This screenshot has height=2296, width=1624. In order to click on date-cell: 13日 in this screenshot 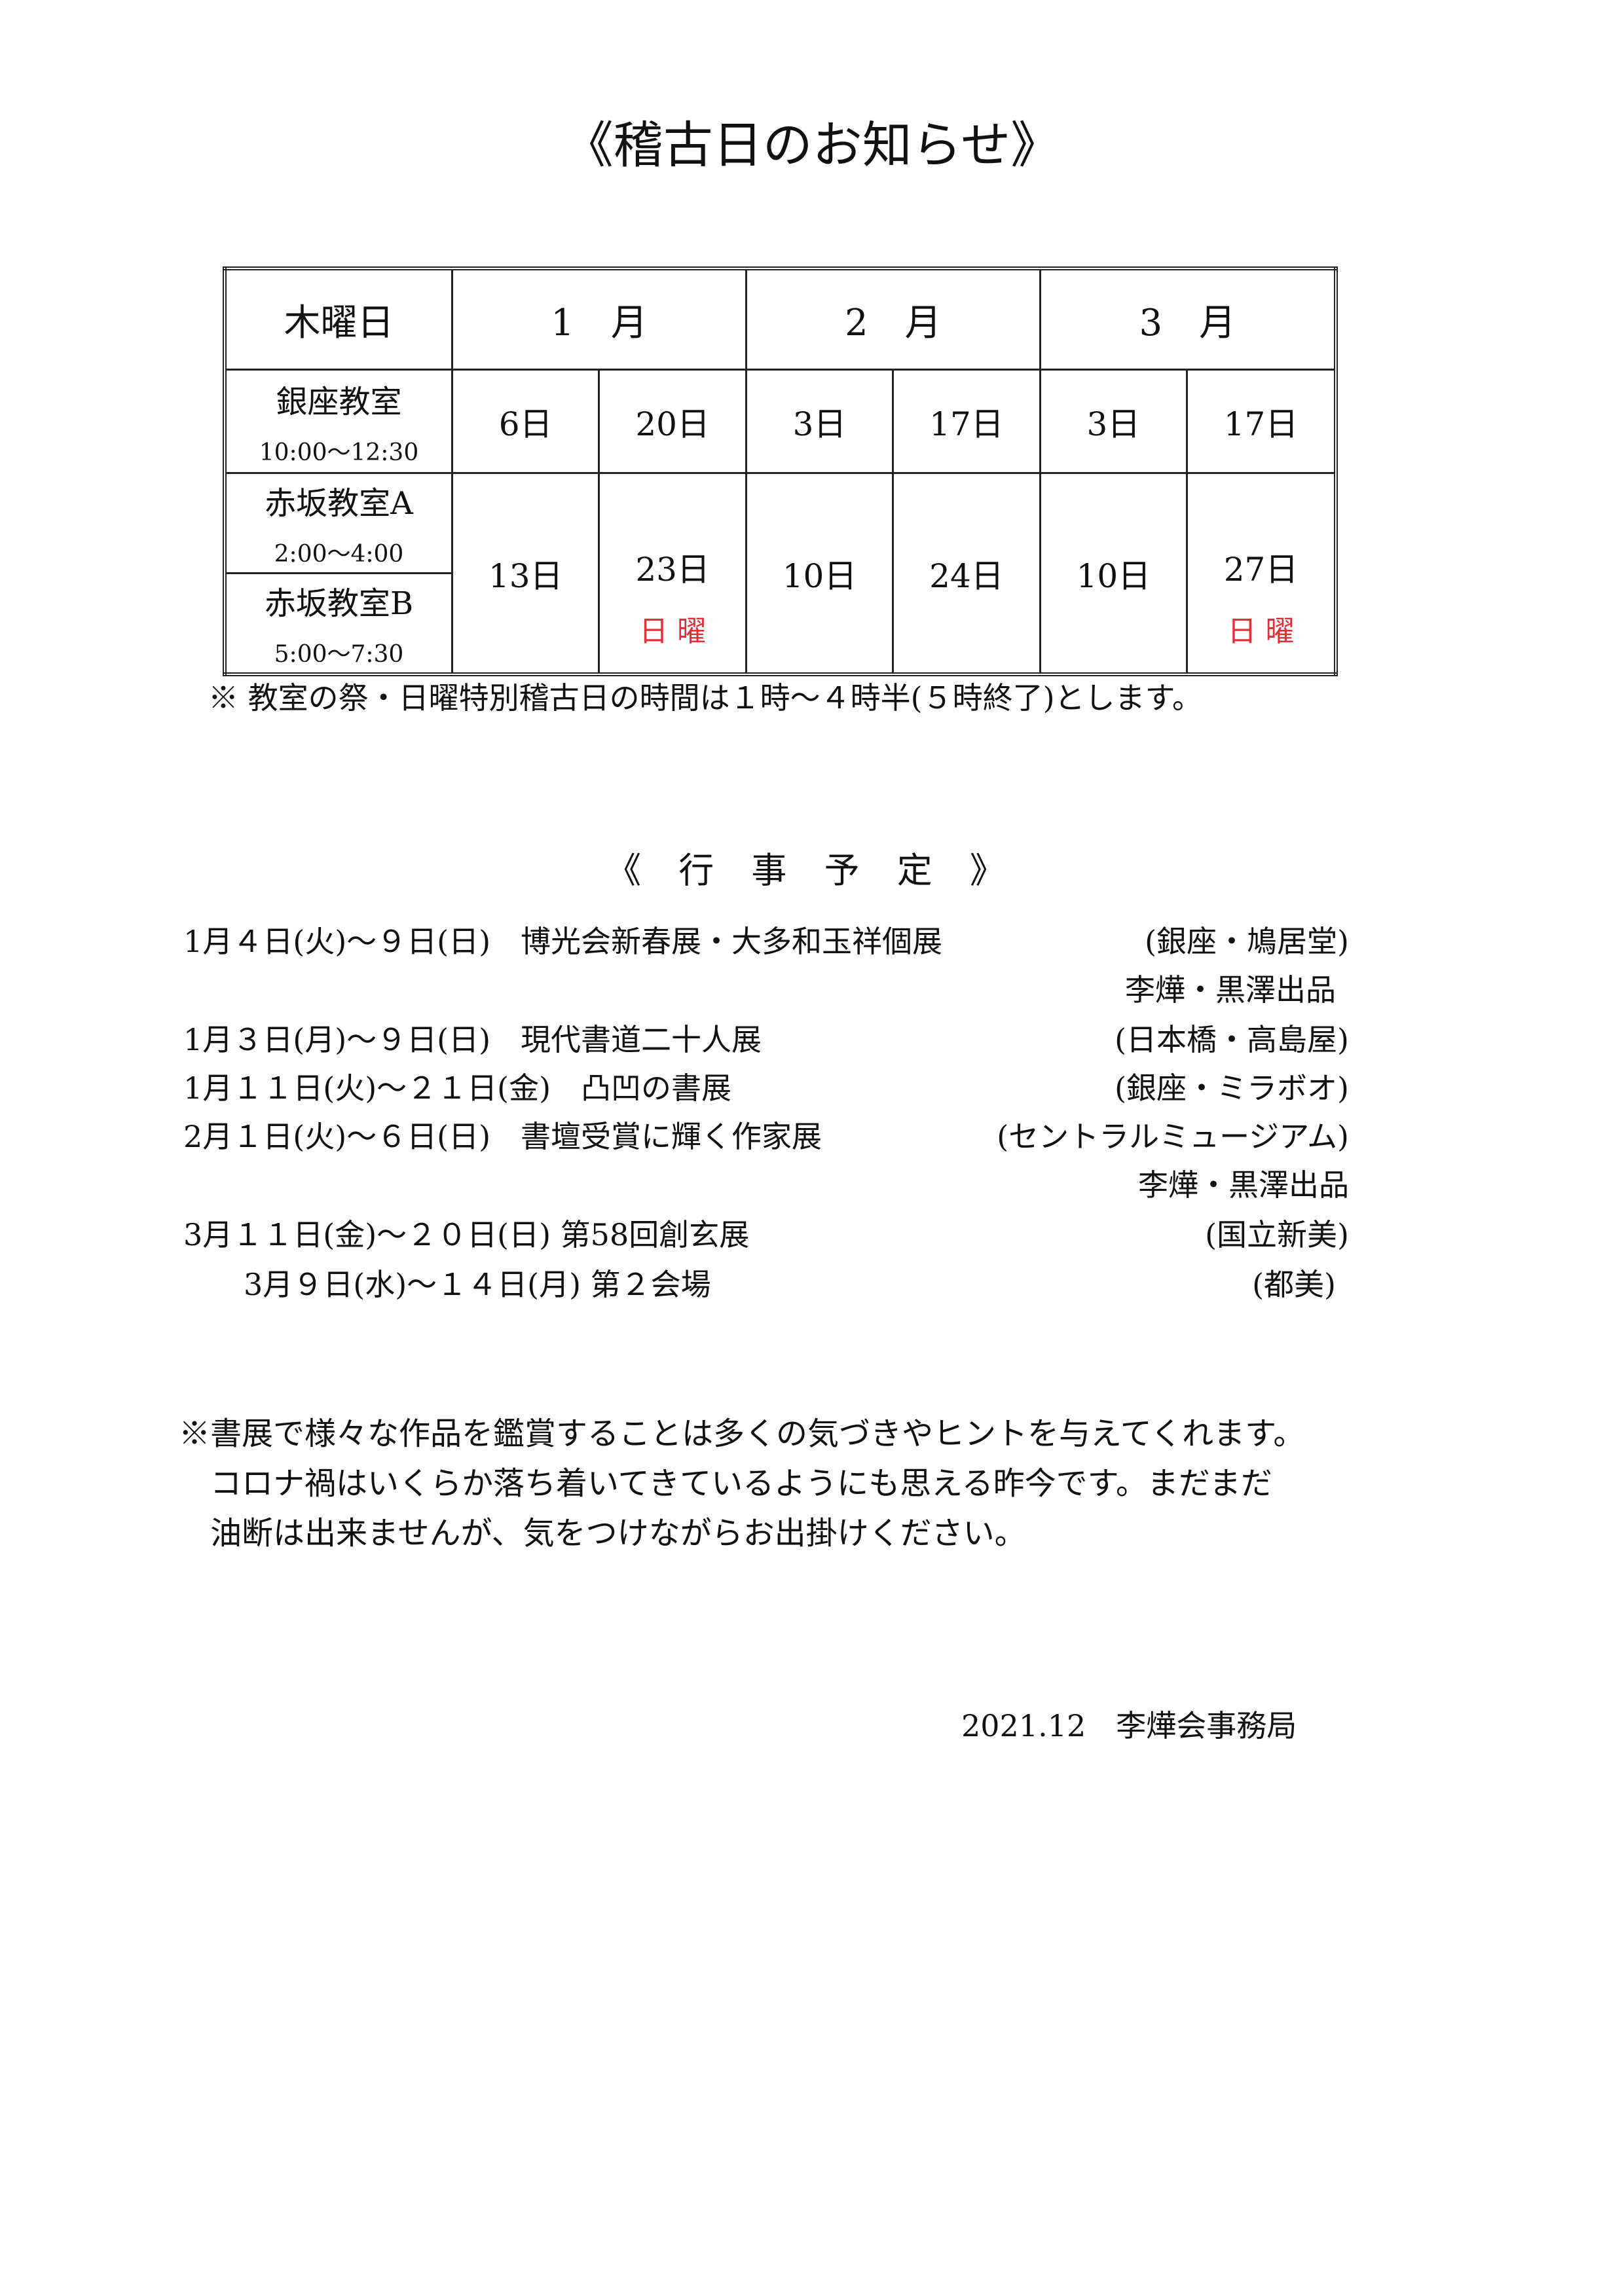, I will do `click(525, 574)`.